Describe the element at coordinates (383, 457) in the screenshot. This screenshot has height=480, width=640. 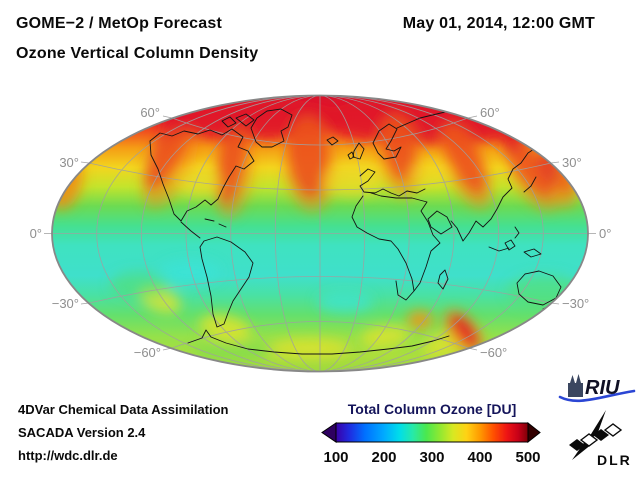
I see `colorbar-tick-200: 200` at that location.